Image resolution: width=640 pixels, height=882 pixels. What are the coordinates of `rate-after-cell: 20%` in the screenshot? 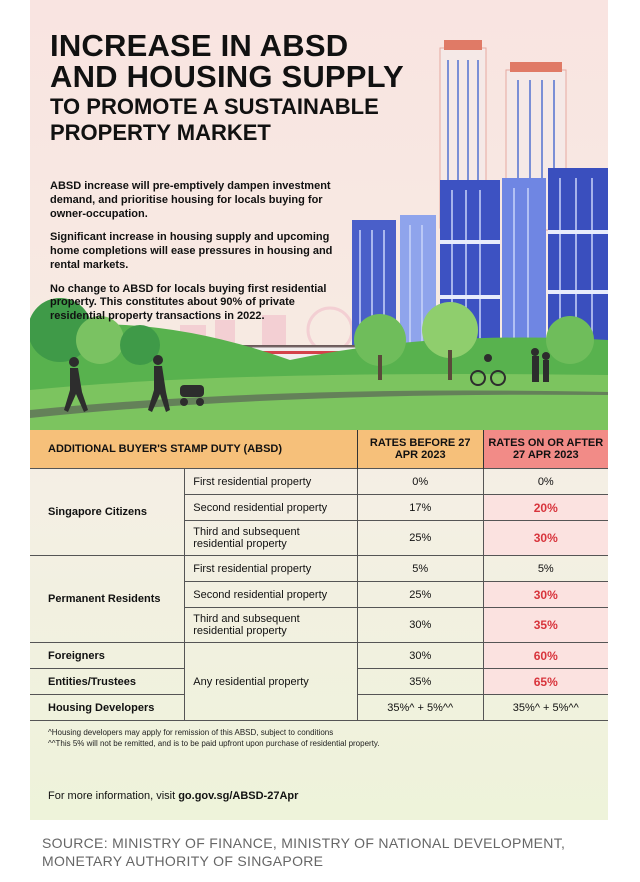 It's located at (545, 507).